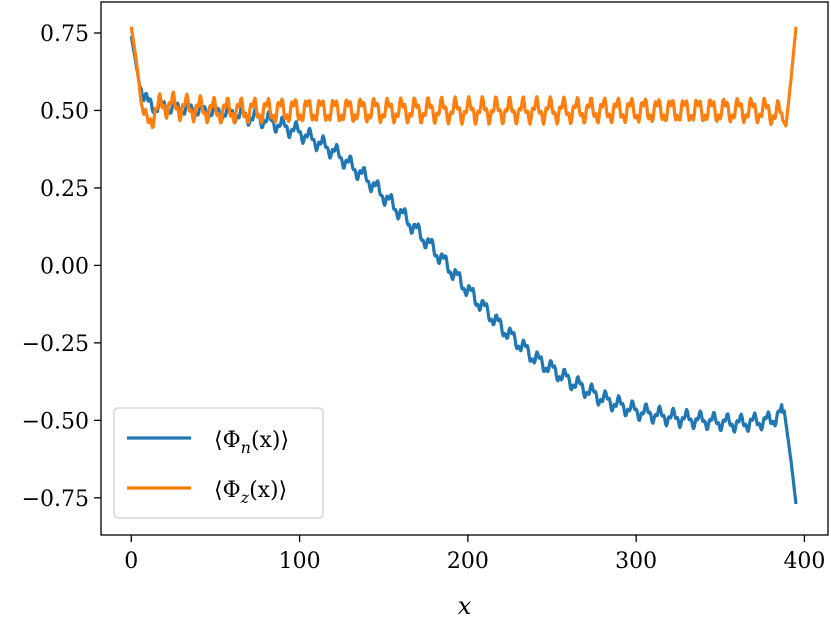 This screenshot has height=627, width=831. I want to click on x-tick-label: 100, so click(300, 561).